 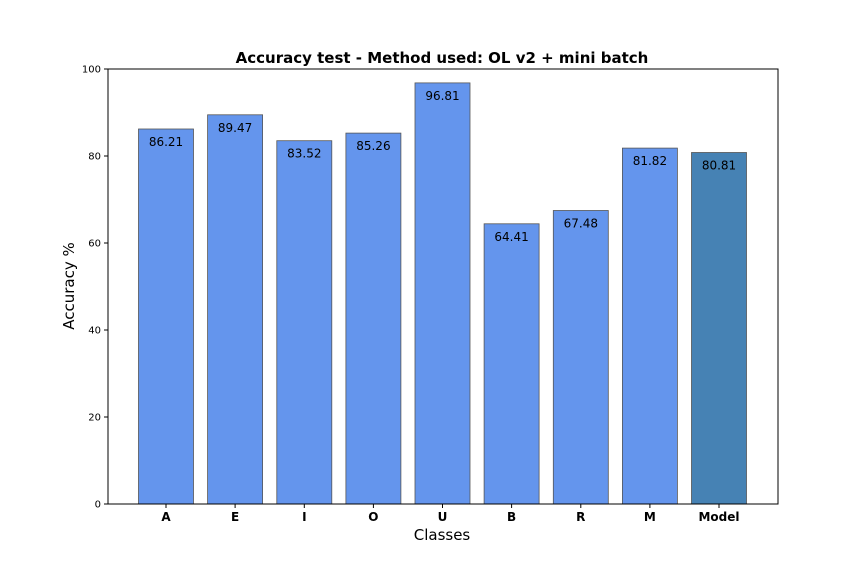 What do you see at coordinates (94, 157) in the screenshot?
I see `y-tick-label: 80` at bounding box center [94, 157].